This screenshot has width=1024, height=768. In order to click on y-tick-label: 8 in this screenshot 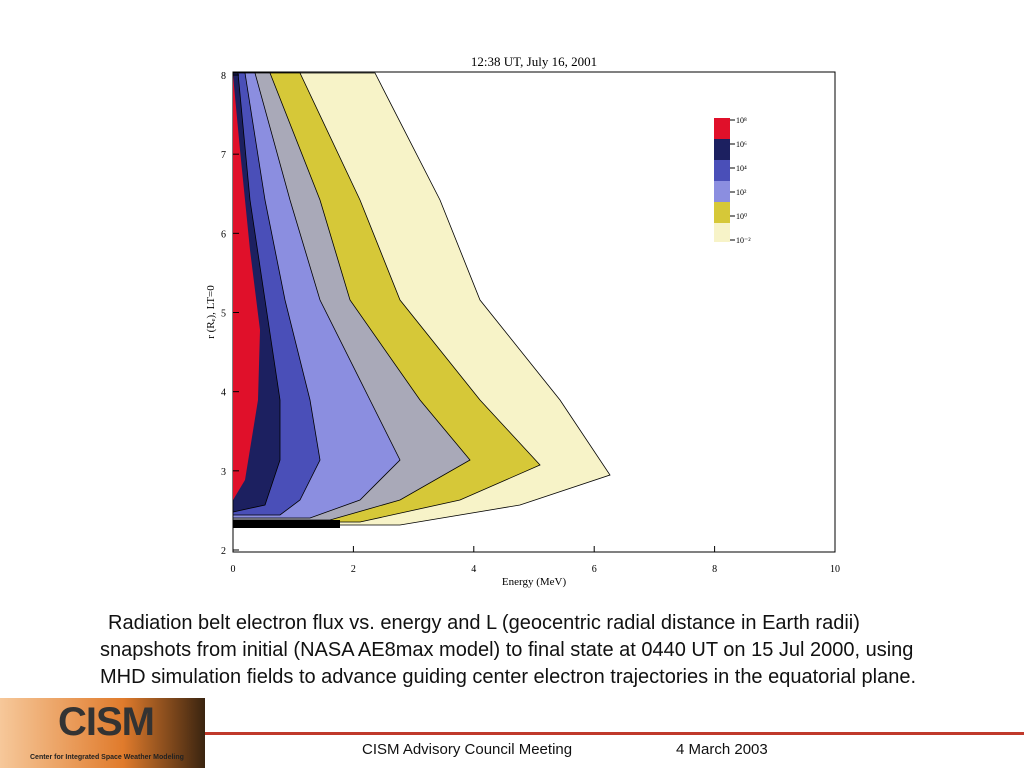, I will do `click(223, 76)`.